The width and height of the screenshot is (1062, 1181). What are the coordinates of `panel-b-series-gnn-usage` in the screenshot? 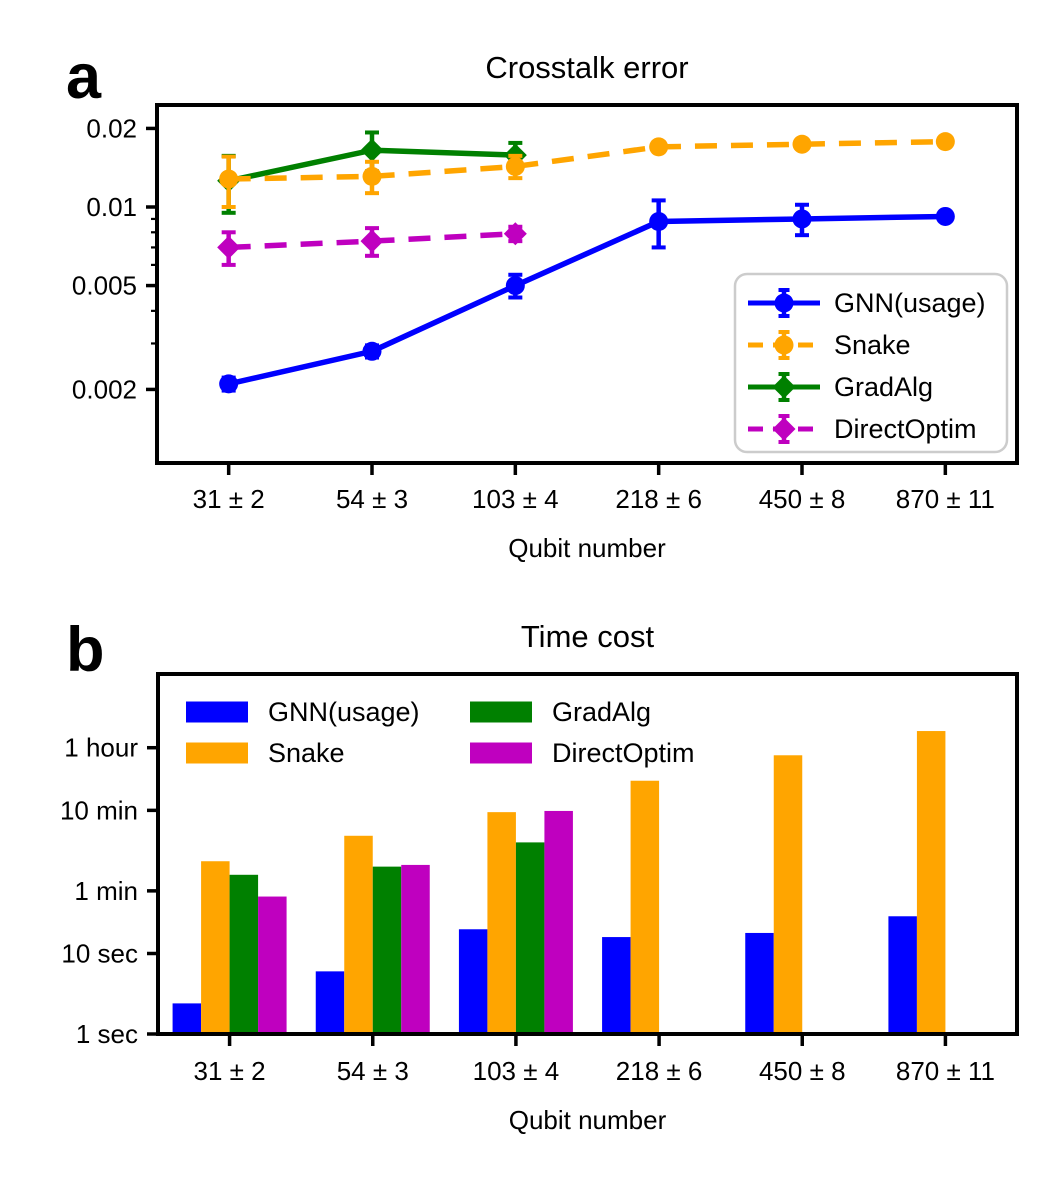 It's located at (544, 975).